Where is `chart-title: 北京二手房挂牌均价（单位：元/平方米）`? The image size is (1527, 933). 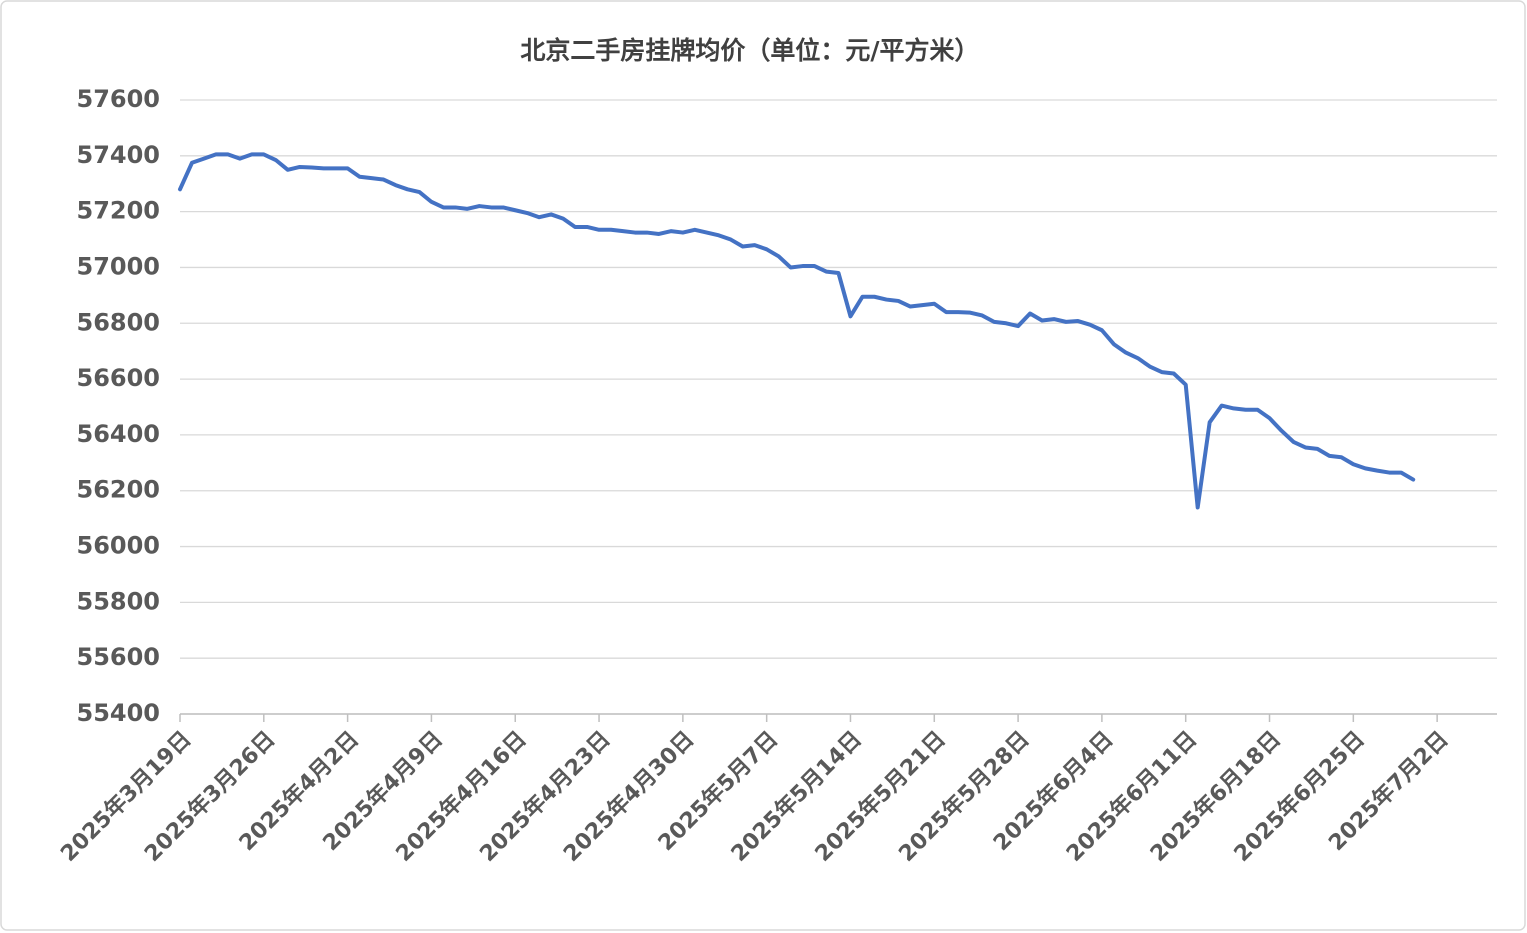 chart-title: 北京二手房挂牌均价（单位：元/平方米） is located at coordinates (749, 50).